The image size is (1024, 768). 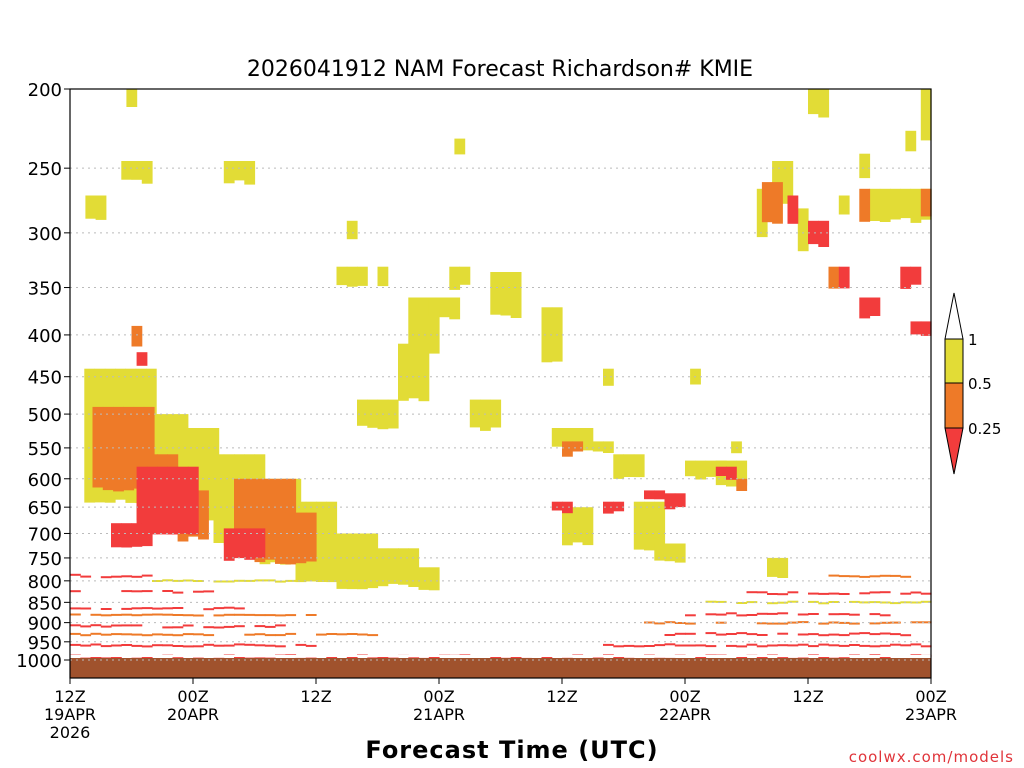 What do you see at coordinates (45, 415) in the screenshot?
I see `y-tick-label: 500` at bounding box center [45, 415].